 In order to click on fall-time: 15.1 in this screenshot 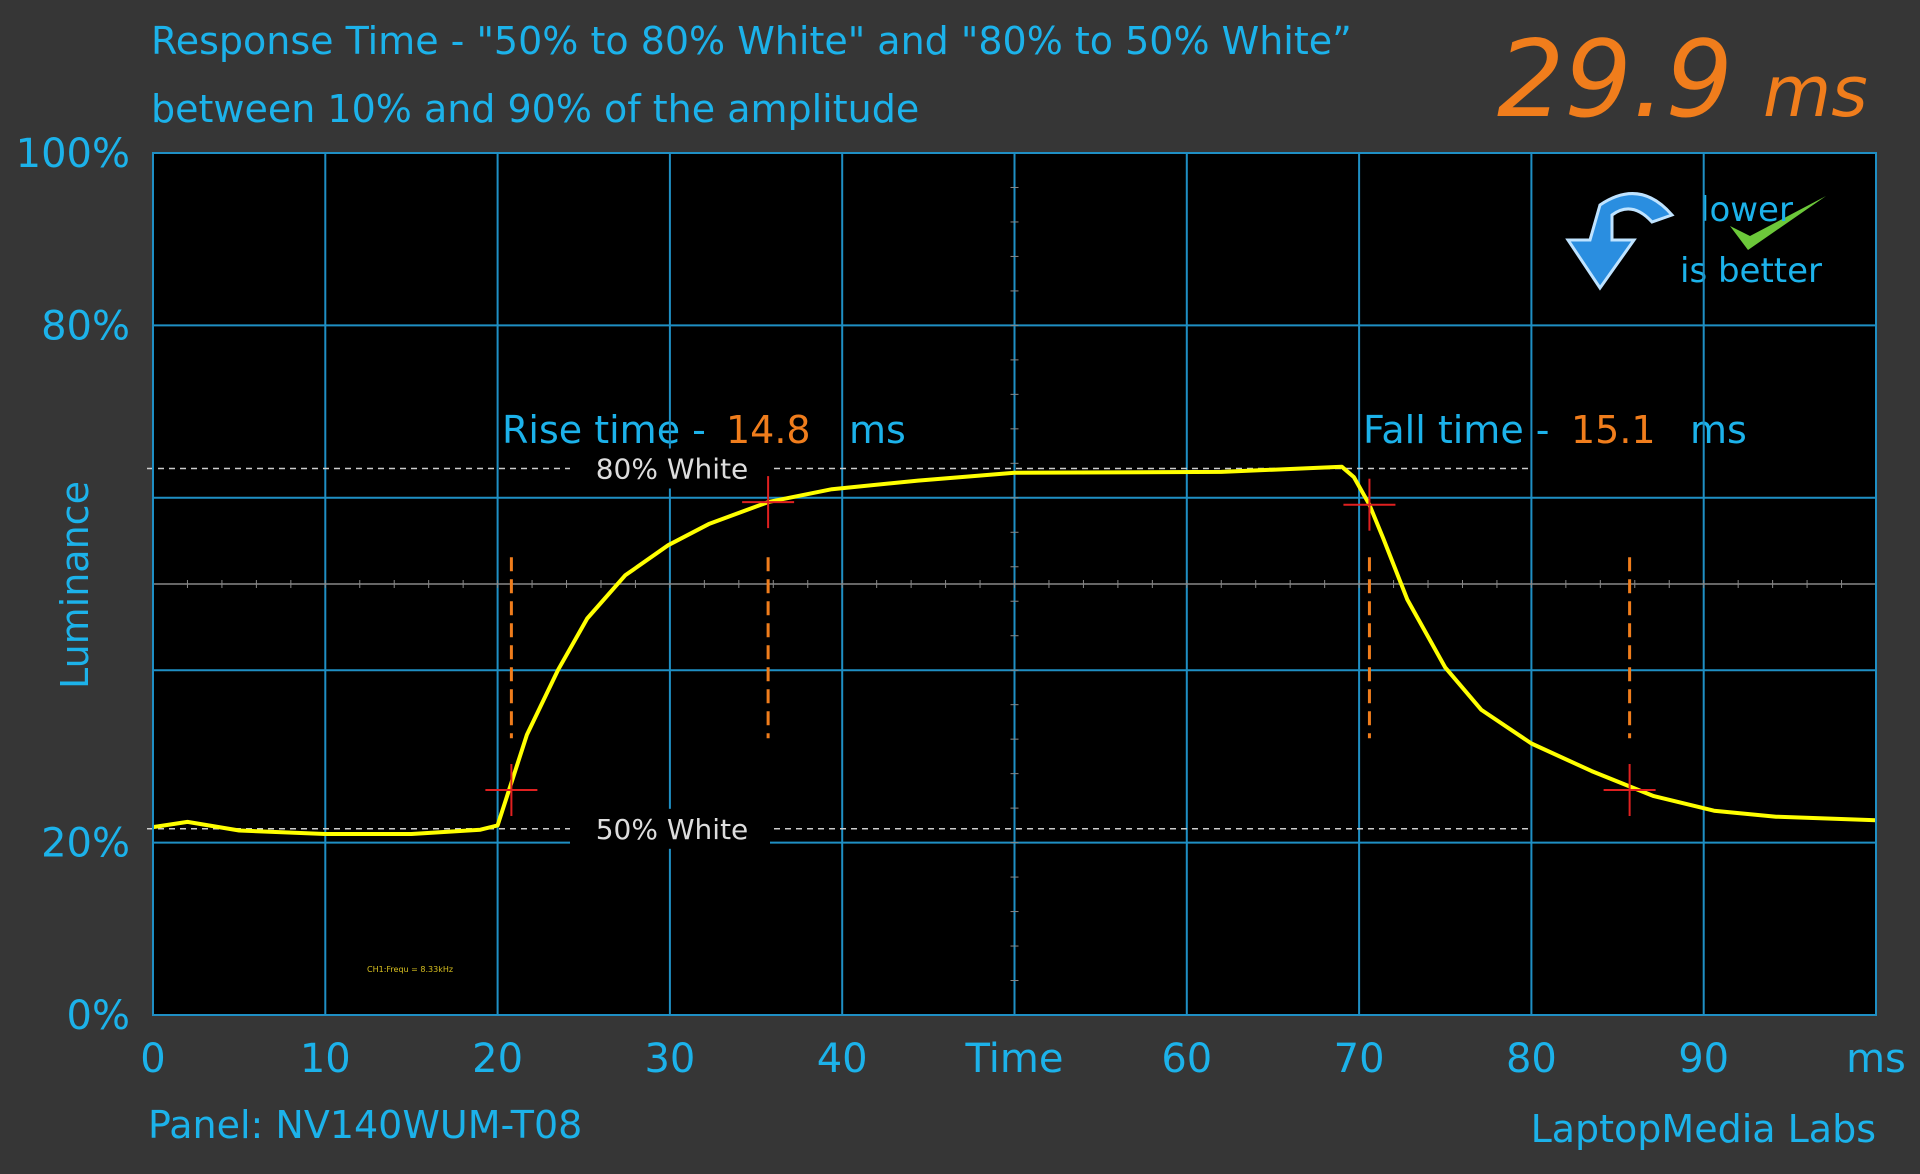, I will do `click(1613, 430)`.